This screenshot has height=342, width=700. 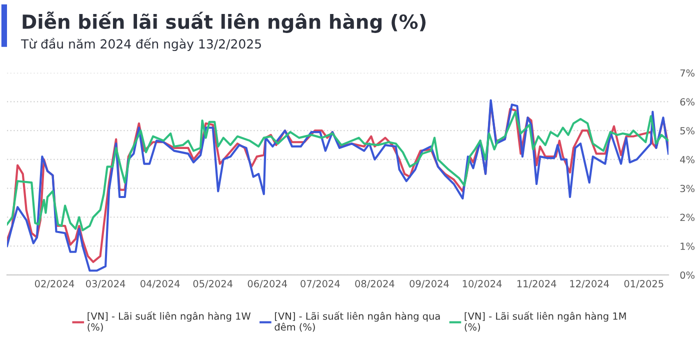 I want to click on x-tick-label: 08/2024, so click(x=374, y=284).